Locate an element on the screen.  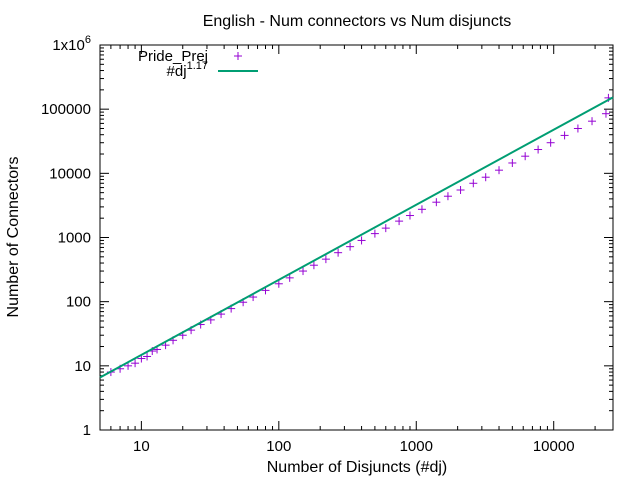
legend-label-fit: #dj1.17 is located at coordinates (187, 70).